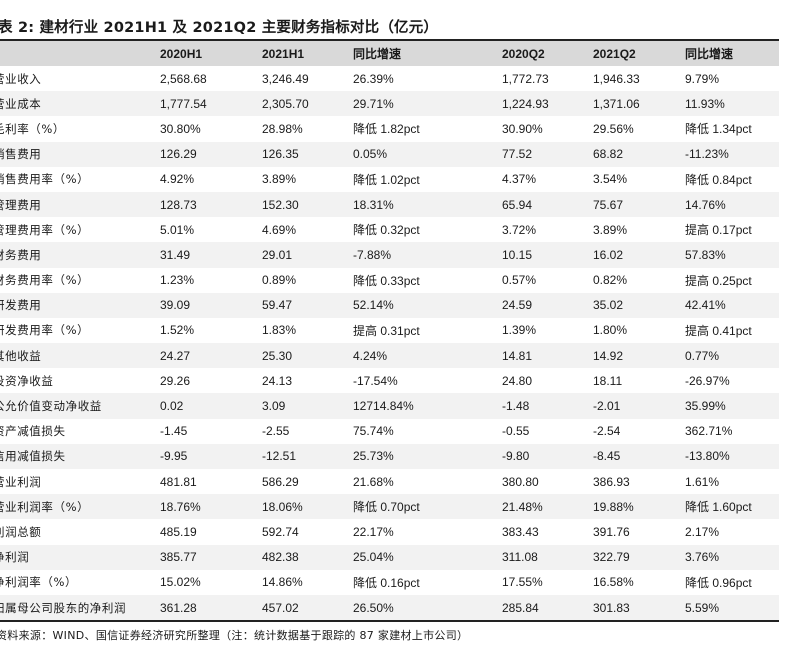  What do you see at coordinates (277, 254) in the screenshot?
I see `h1-2021-cell: 29.01` at bounding box center [277, 254].